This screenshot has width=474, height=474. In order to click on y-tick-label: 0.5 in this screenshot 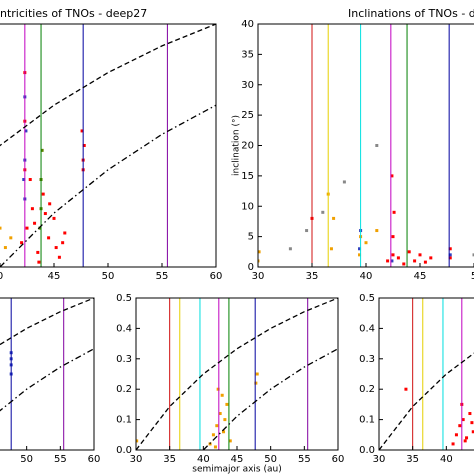, I will do `click(367, 298)`.